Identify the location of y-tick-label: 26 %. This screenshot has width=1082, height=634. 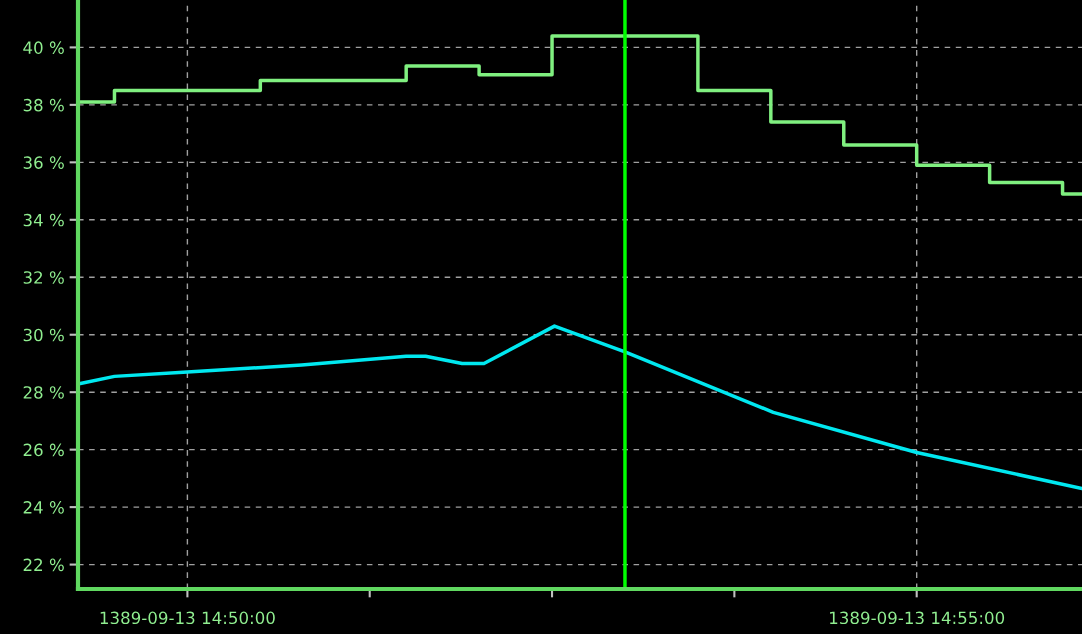
(43, 450).